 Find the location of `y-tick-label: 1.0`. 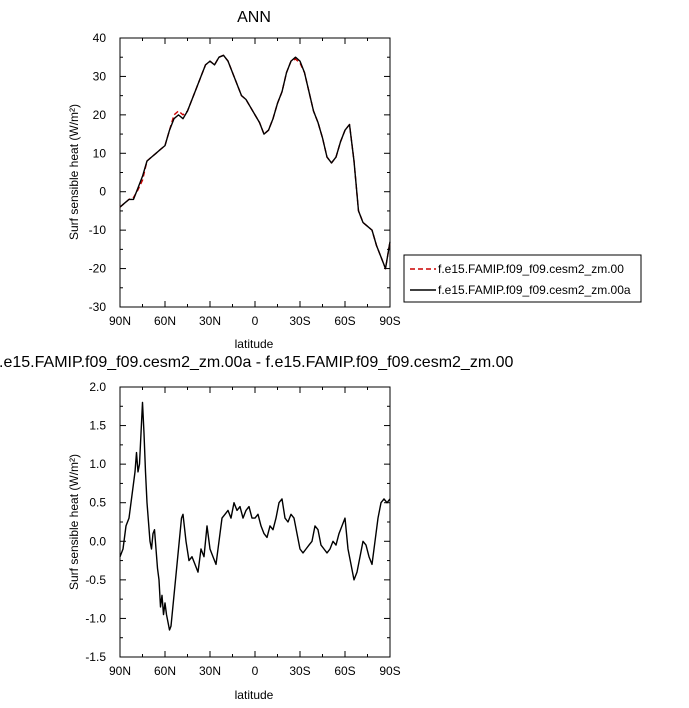

y-tick-label: 1.0 is located at coordinates (97, 464).